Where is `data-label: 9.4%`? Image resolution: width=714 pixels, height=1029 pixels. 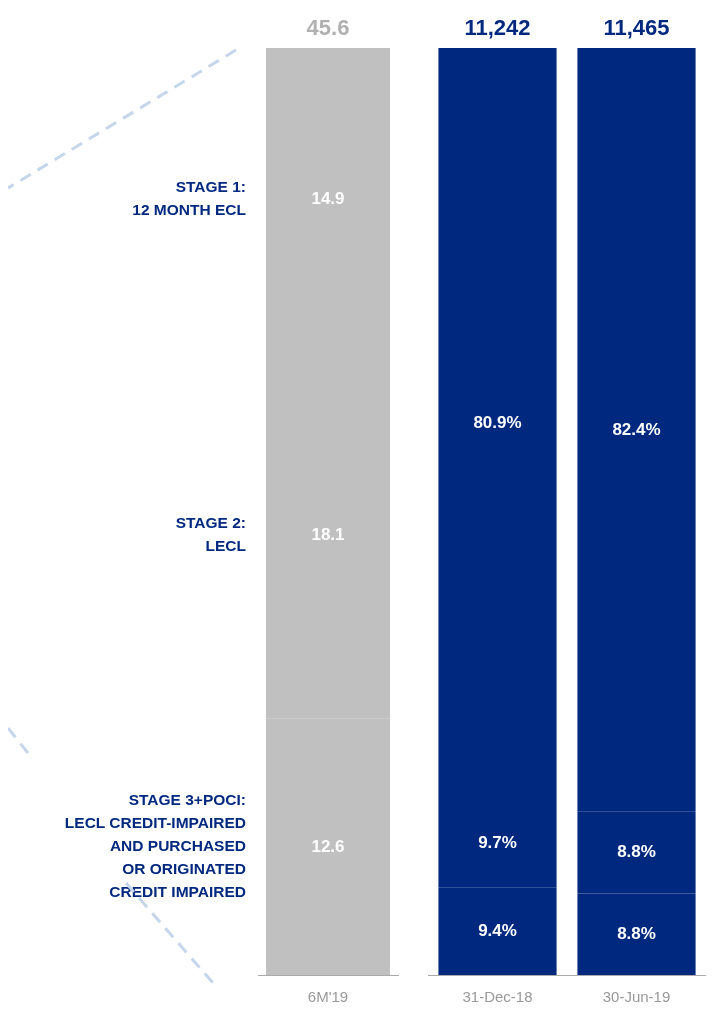
data-label: 9.4% is located at coordinates (497, 931).